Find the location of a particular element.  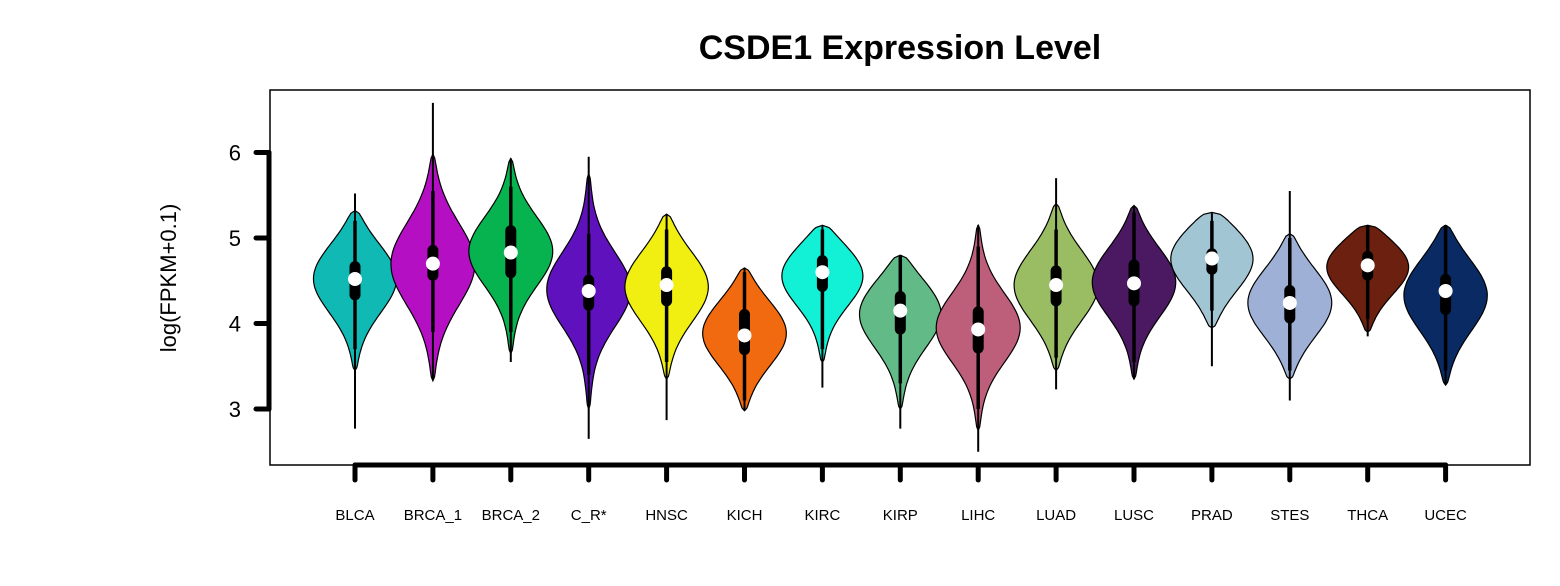

violin-blca is located at coordinates (355, 311).